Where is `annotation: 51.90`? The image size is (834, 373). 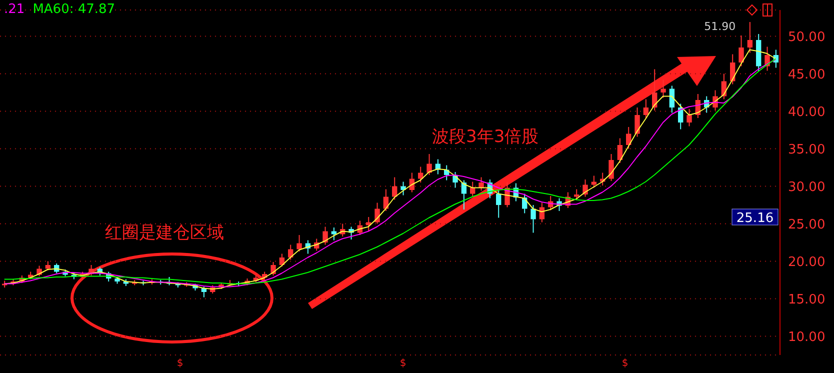 annotation: 51.90 is located at coordinates (720, 26).